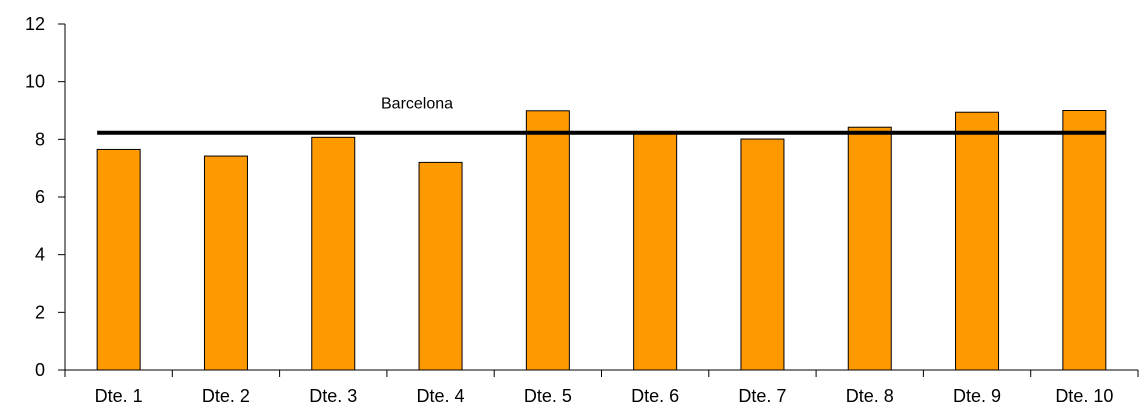 This screenshot has height=407, width=1145. What do you see at coordinates (119, 396) in the screenshot?
I see `x-tick-label: Dte. 1` at bounding box center [119, 396].